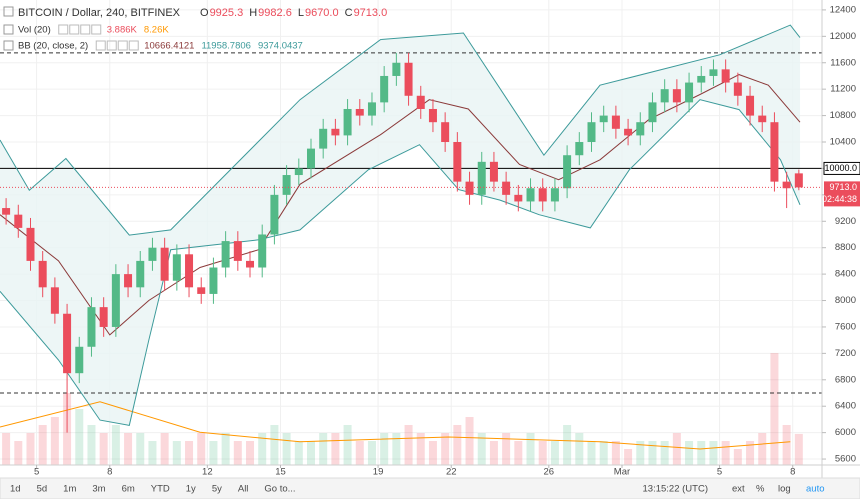 The image size is (860, 499). I want to click on range-button: All, so click(243, 489).